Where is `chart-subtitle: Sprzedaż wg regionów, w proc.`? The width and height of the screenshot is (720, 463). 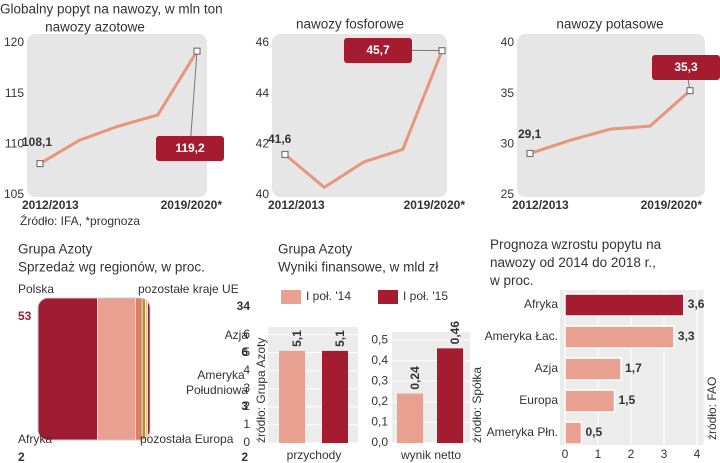 chart-subtitle: Sprzedaż wg regionów, w proc. is located at coordinates (111, 267).